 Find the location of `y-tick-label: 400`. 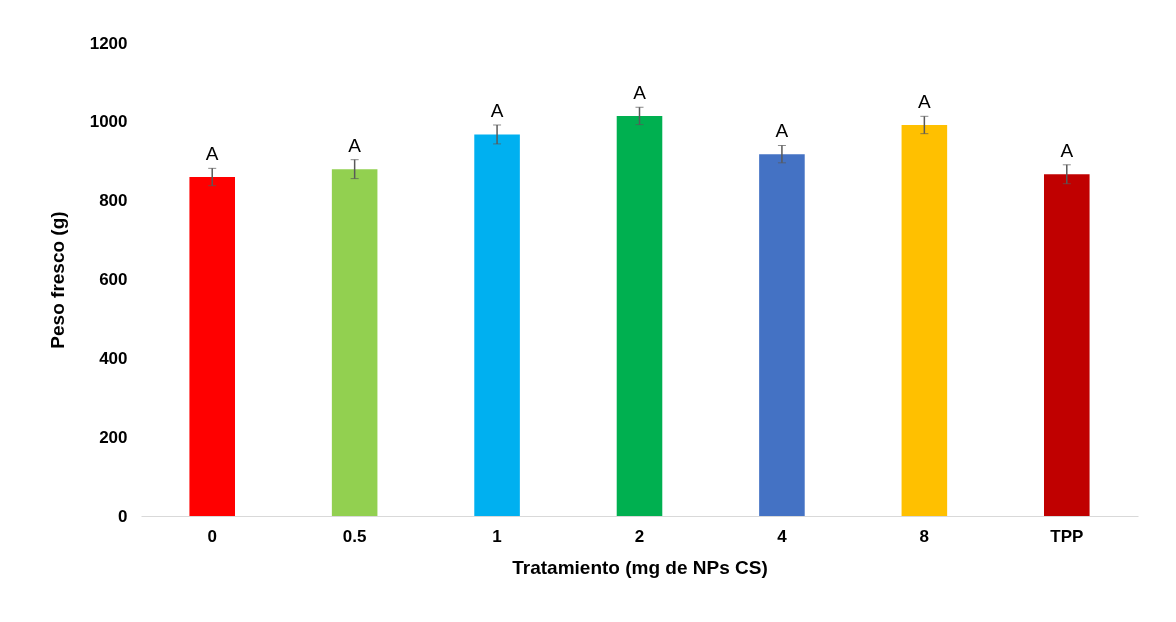

y-tick-label: 400 is located at coordinates (113, 358).